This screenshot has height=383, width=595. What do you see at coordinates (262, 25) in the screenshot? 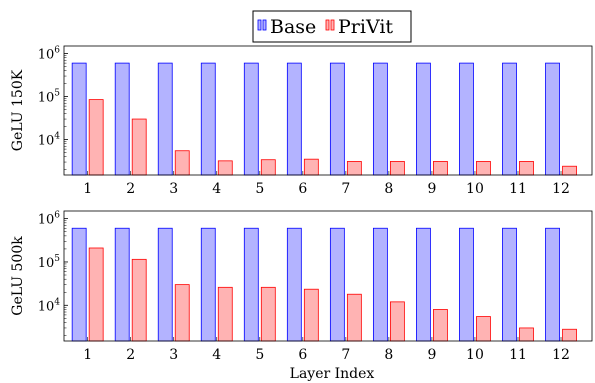
I see `legend-swatch-base` at bounding box center [262, 25].